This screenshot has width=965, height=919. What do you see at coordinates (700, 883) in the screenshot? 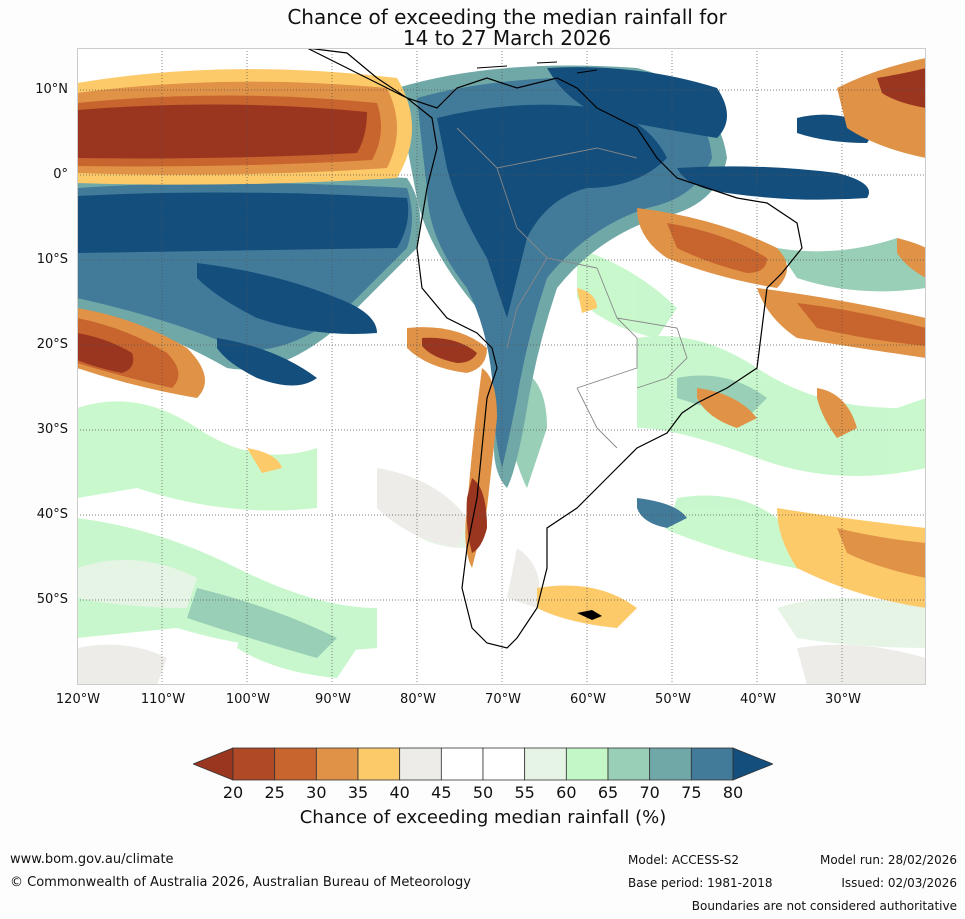
I see `base-period: Base period: 1981-2018` at bounding box center [700, 883].